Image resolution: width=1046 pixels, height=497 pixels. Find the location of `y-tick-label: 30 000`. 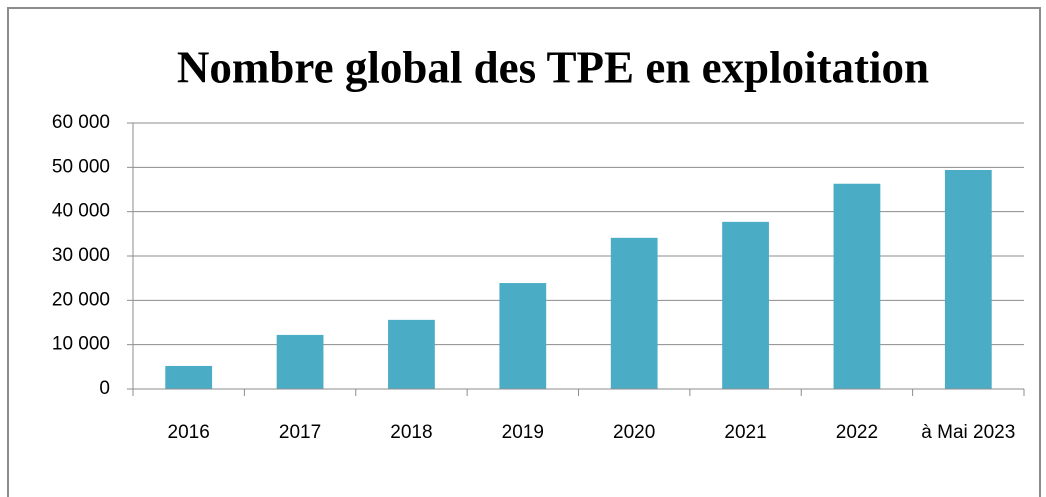

y-tick-label: 30 000 is located at coordinates (81, 255).